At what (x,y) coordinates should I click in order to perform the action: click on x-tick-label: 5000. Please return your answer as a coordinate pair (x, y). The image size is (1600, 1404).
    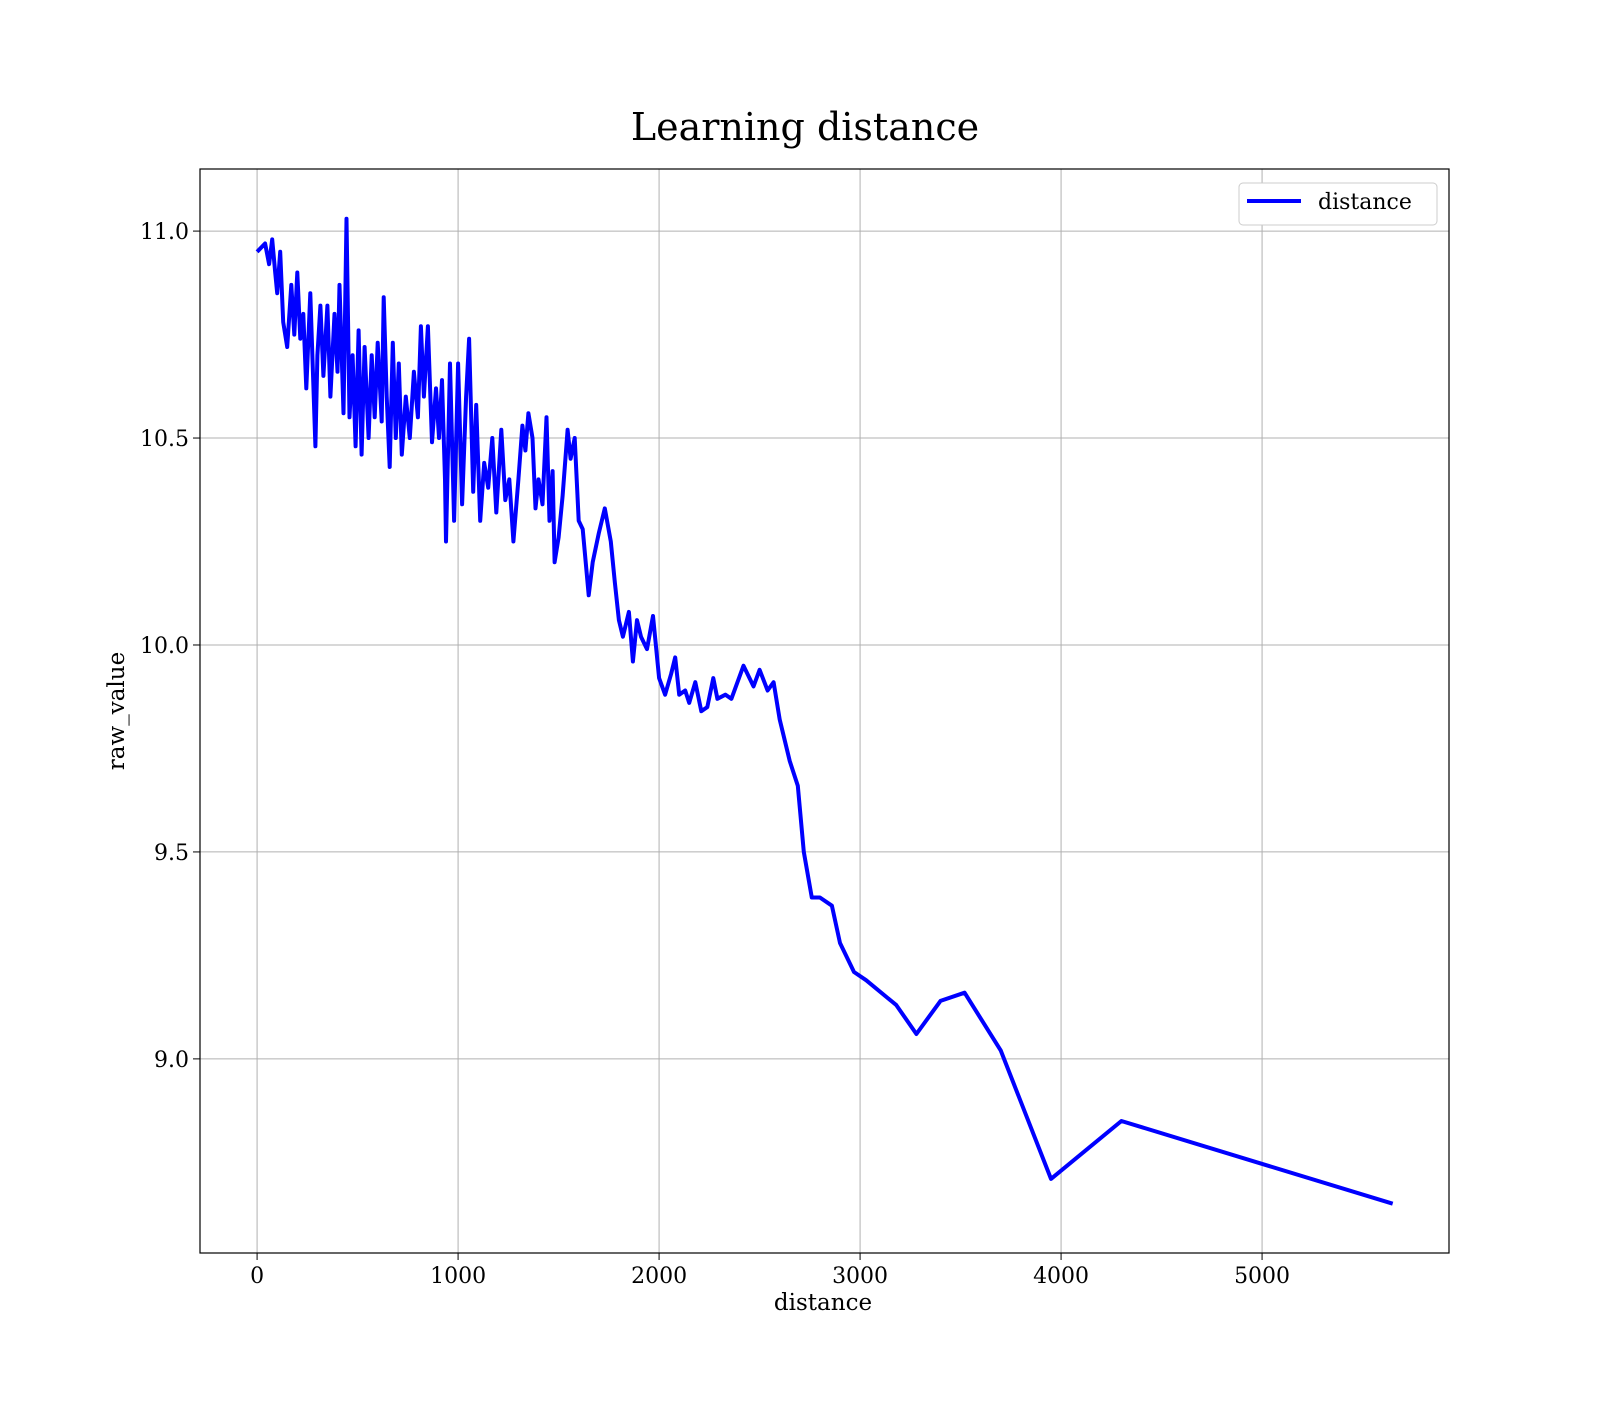
    Looking at the image, I should click on (1262, 1276).